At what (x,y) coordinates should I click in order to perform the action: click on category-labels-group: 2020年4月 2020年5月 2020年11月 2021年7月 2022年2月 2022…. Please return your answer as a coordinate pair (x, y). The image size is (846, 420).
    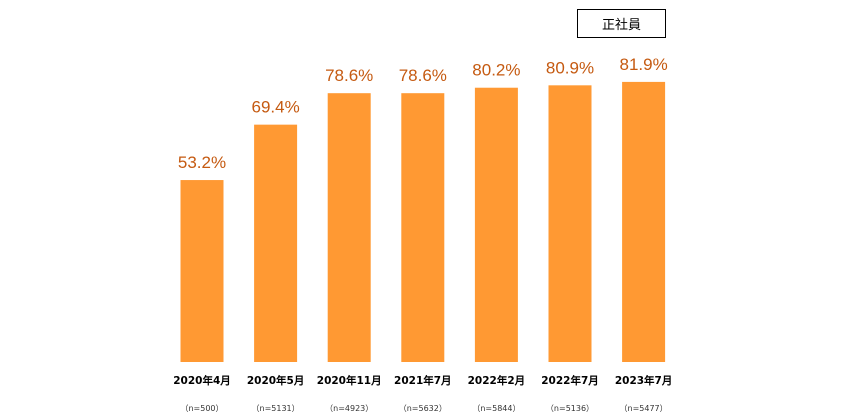
    Looking at the image, I should click on (422, 380).